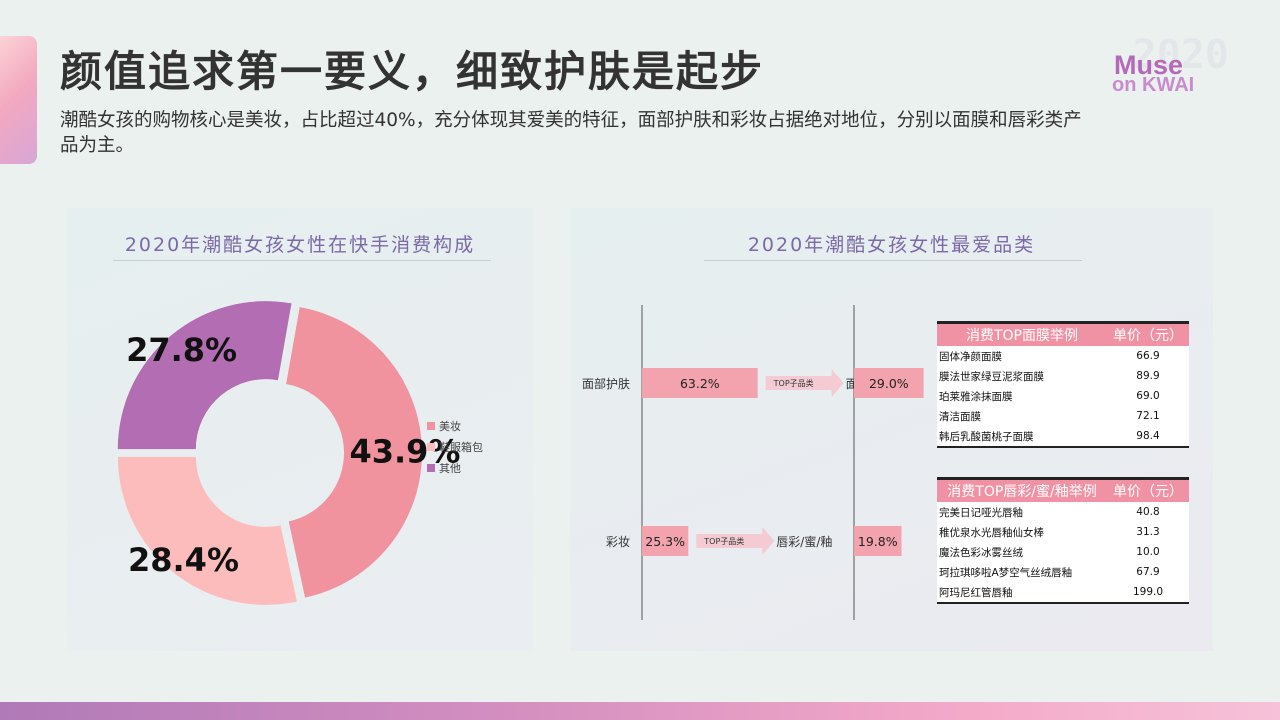 The height and width of the screenshot is (720, 1280). Describe the element at coordinates (976, 592) in the screenshot. I see `product-name: 阿玛尼红管唇釉` at that location.